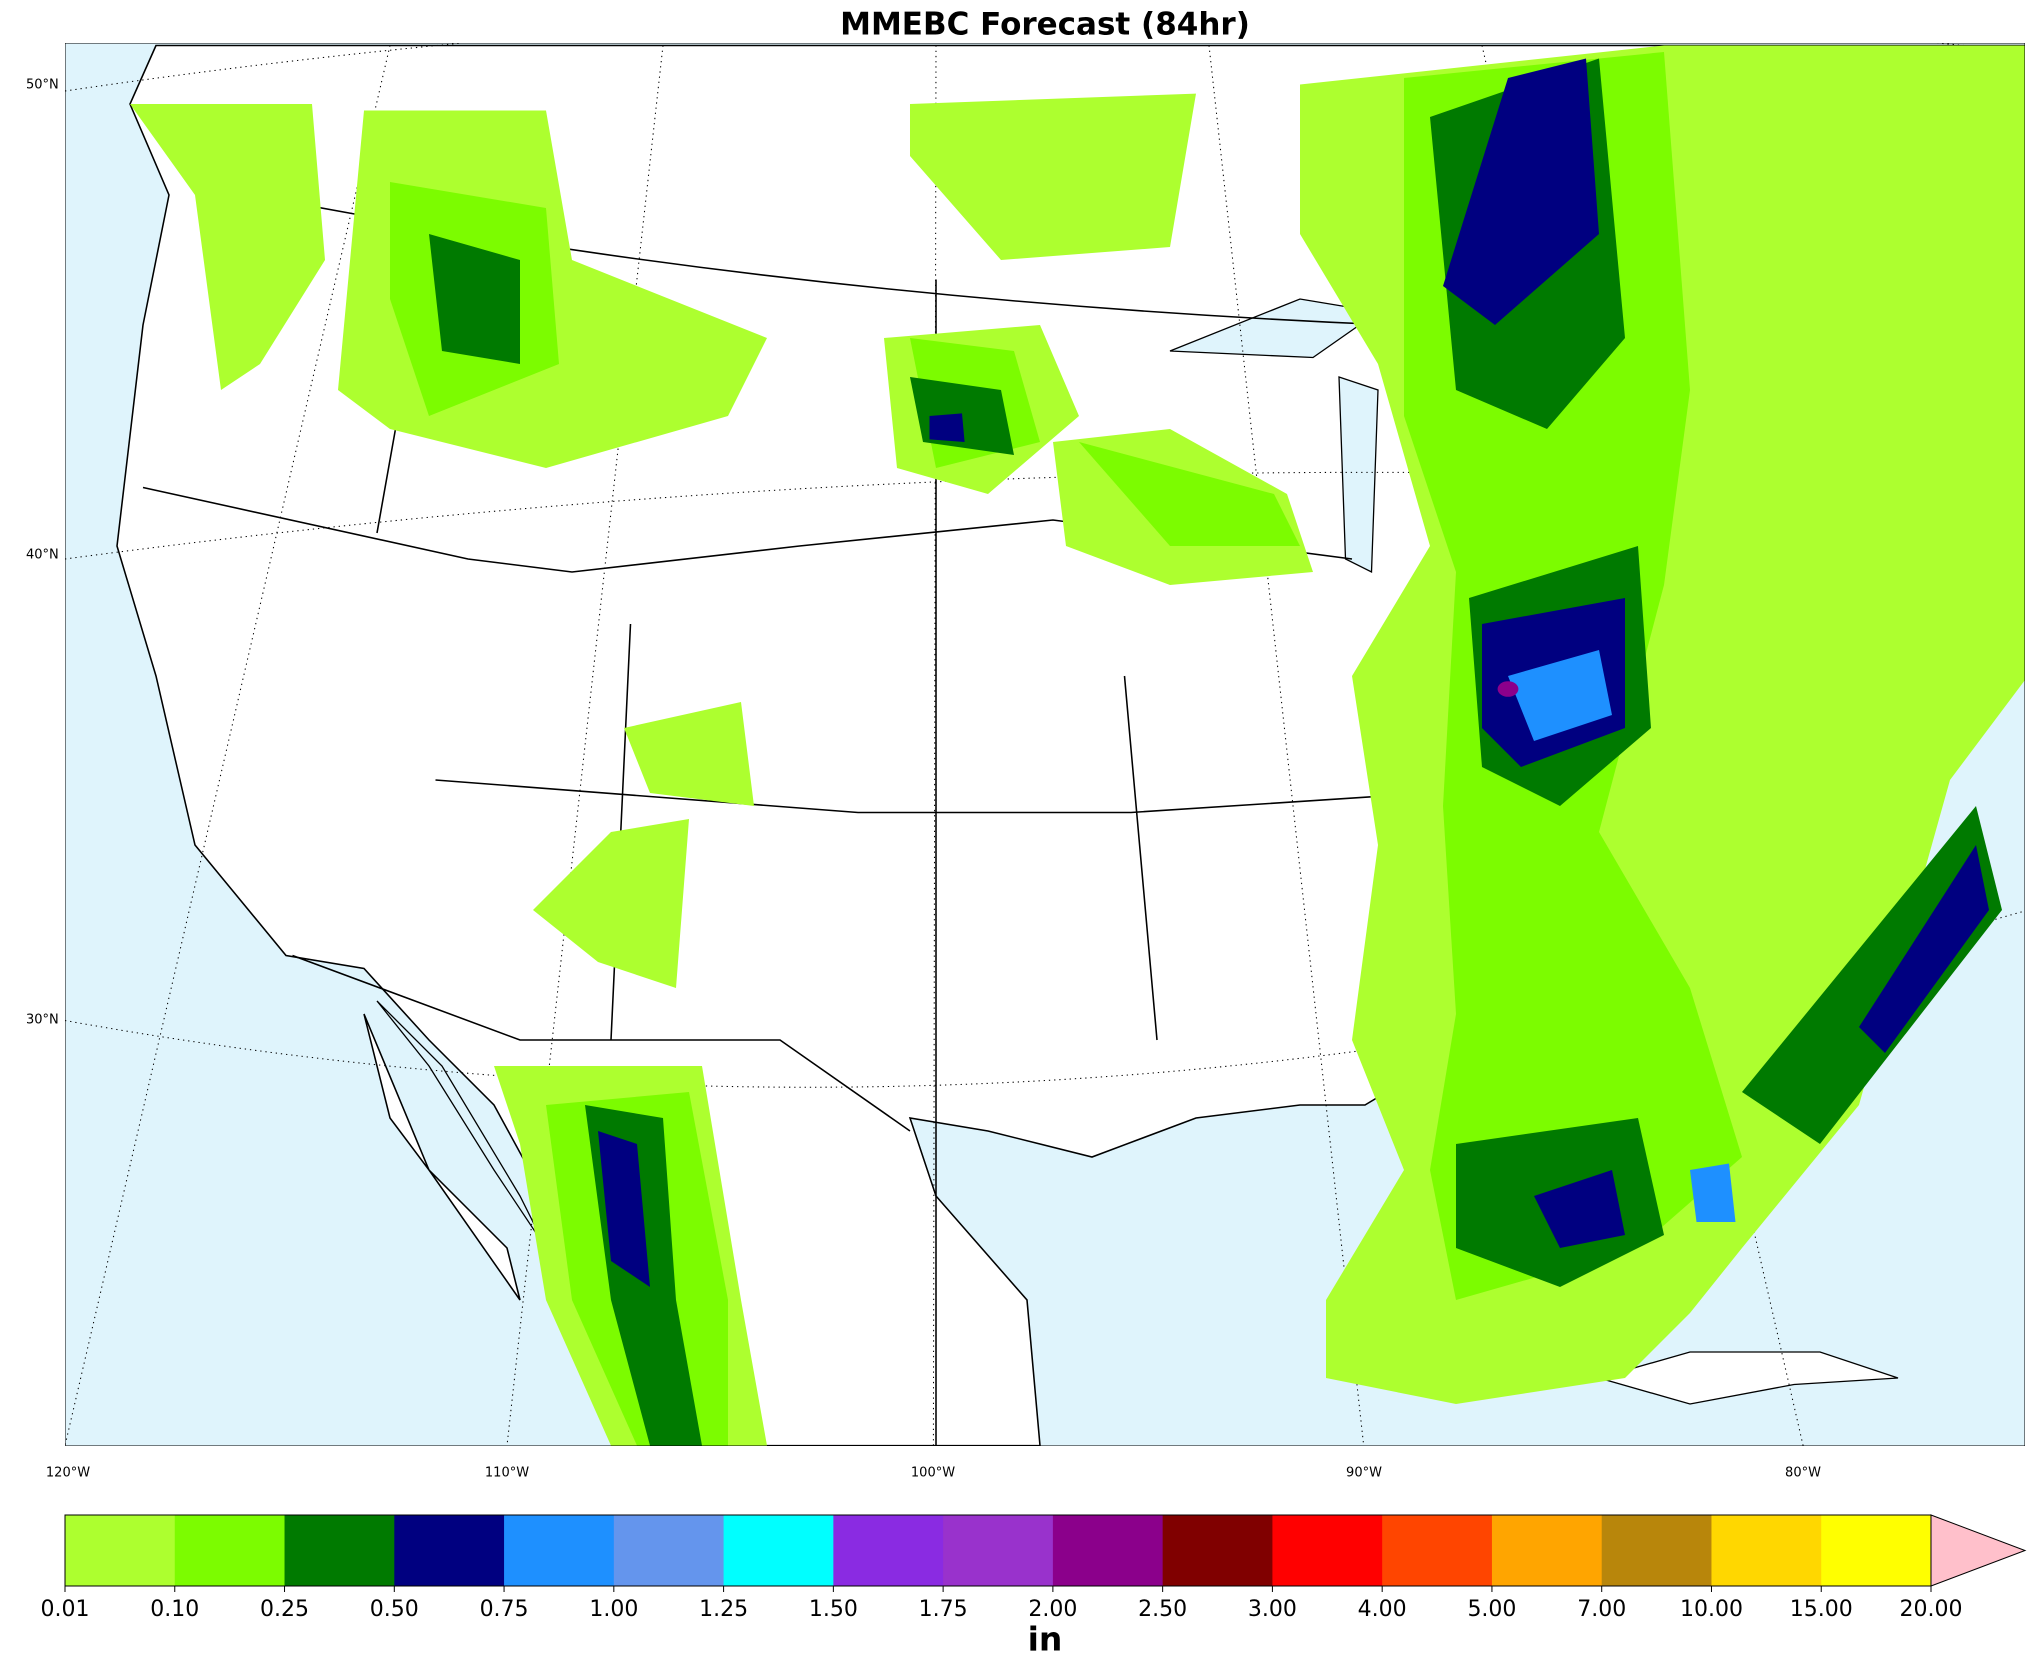  Describe the element at coordinates (442, 1157) in the screenshot. I see `baja` at that location.